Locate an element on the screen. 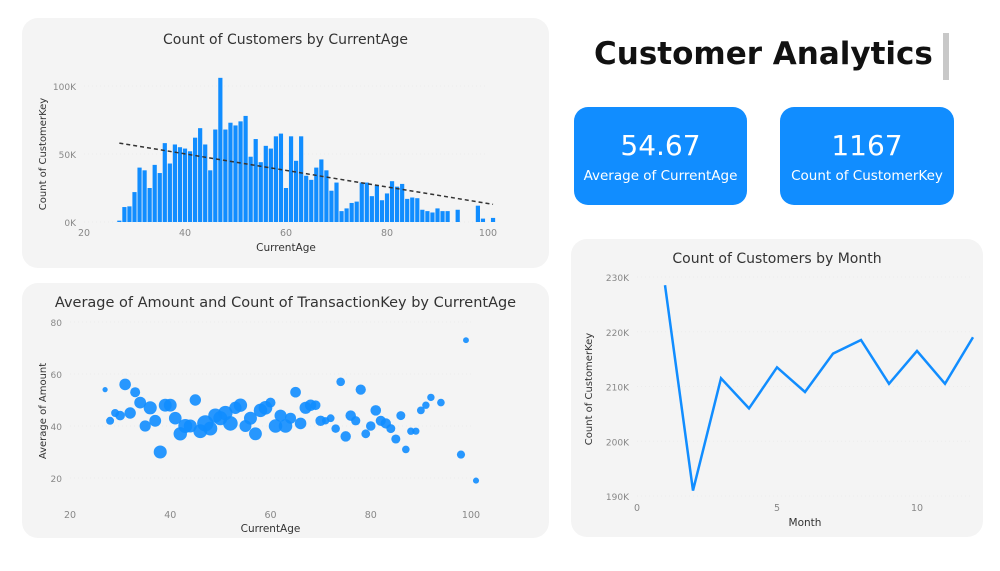  x-tick-label: 100 is located at coordinates (488, 233).